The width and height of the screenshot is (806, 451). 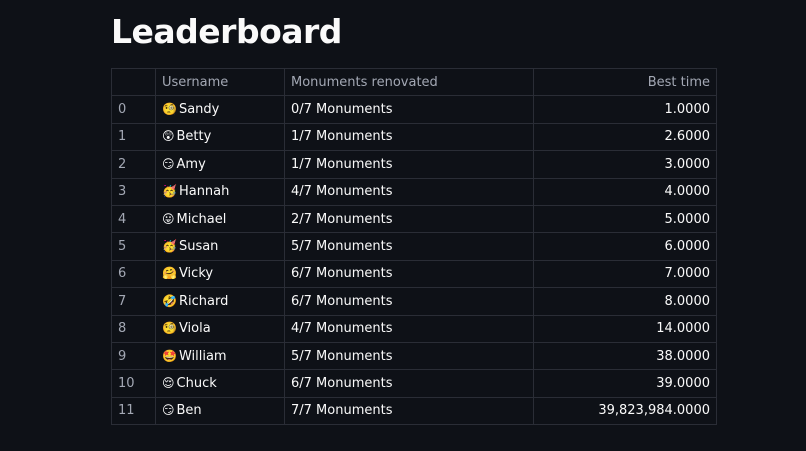 What do you see at coordinates (133, 109) in the screenshot?
I see `row-index: 0` at bounding box center [133, 109].